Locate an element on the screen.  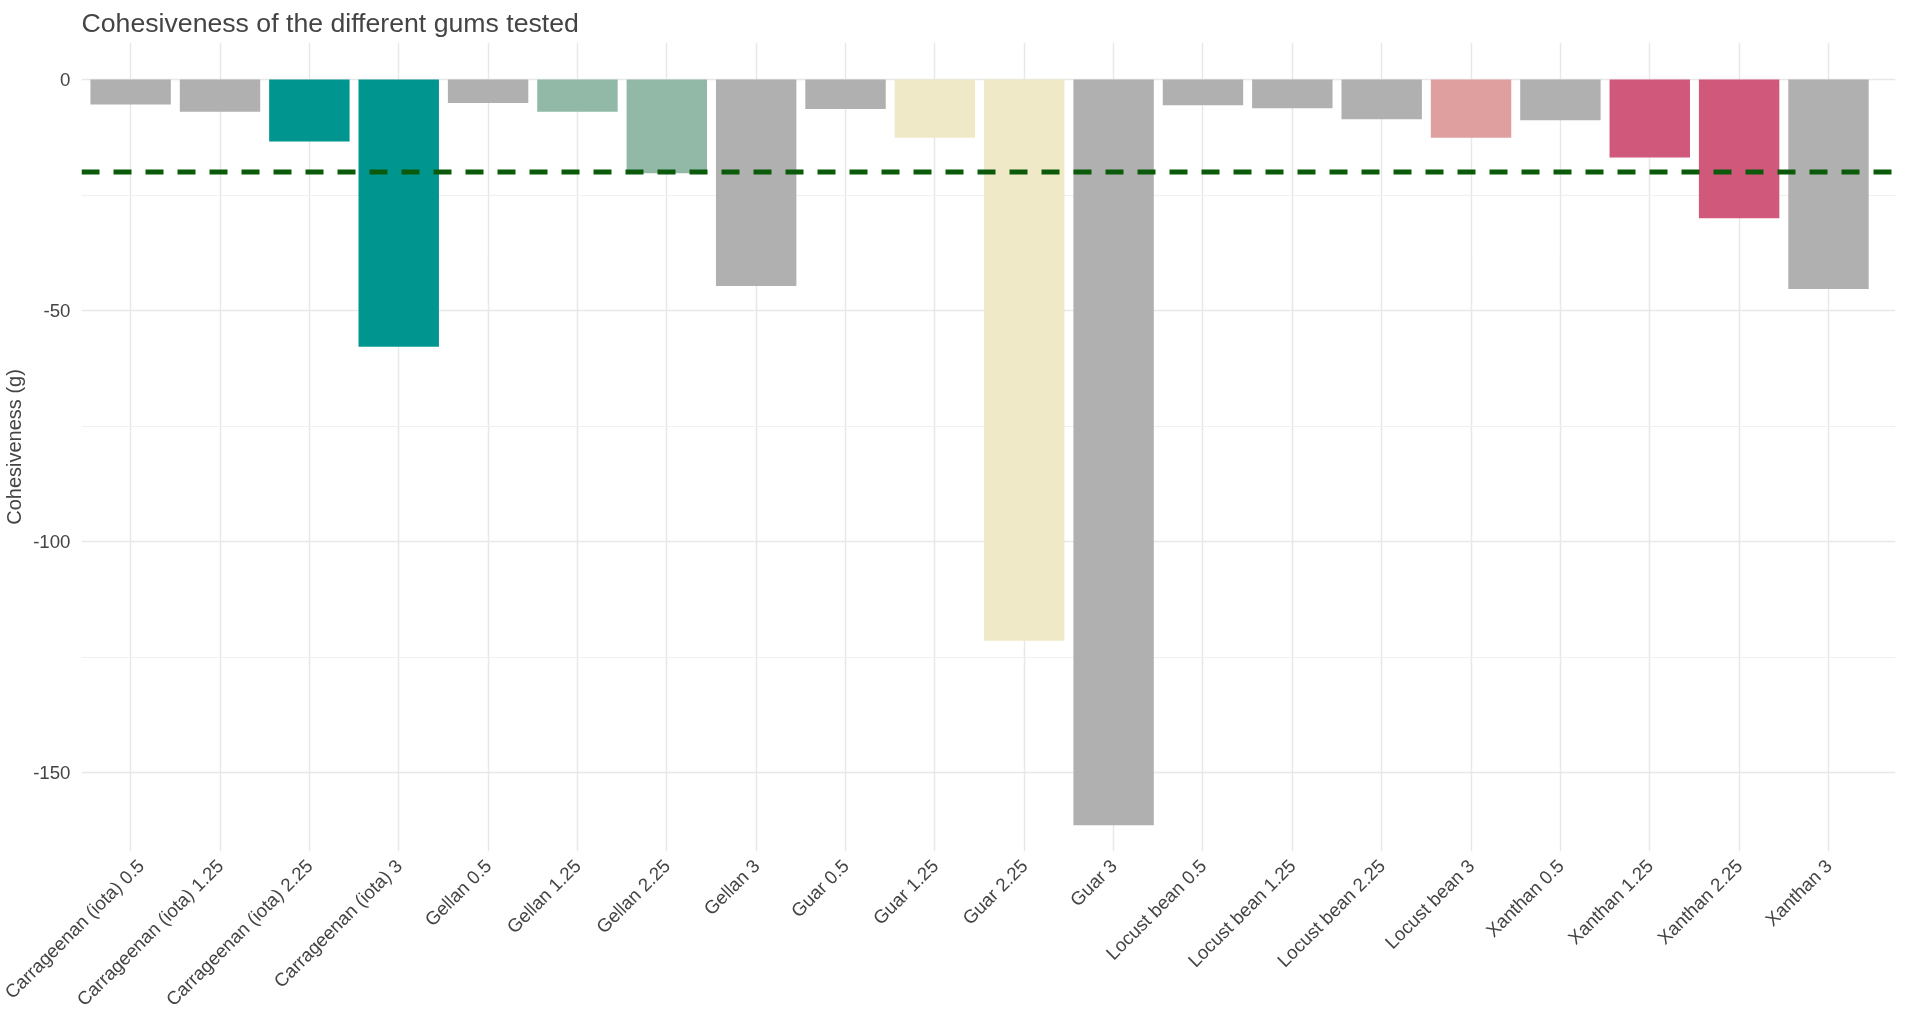
chart-title: Cohesiveness of the different gums tested is located at coordinates (330, 22).